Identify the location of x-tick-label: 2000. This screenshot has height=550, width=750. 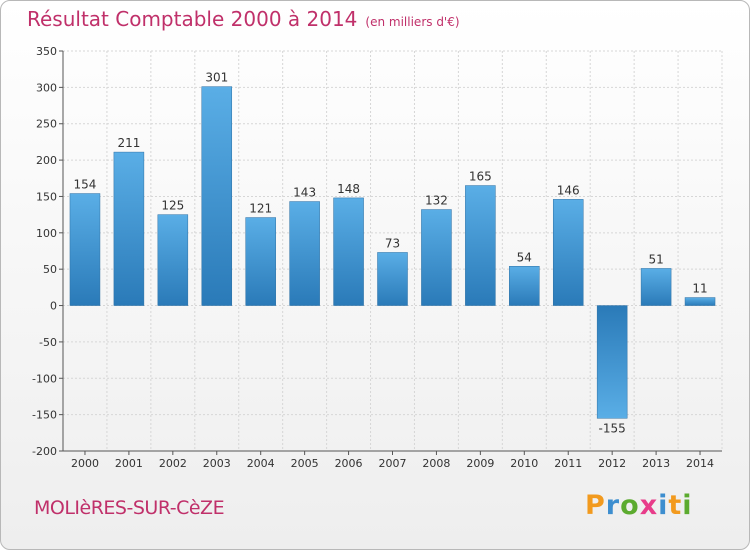
(85, 463).